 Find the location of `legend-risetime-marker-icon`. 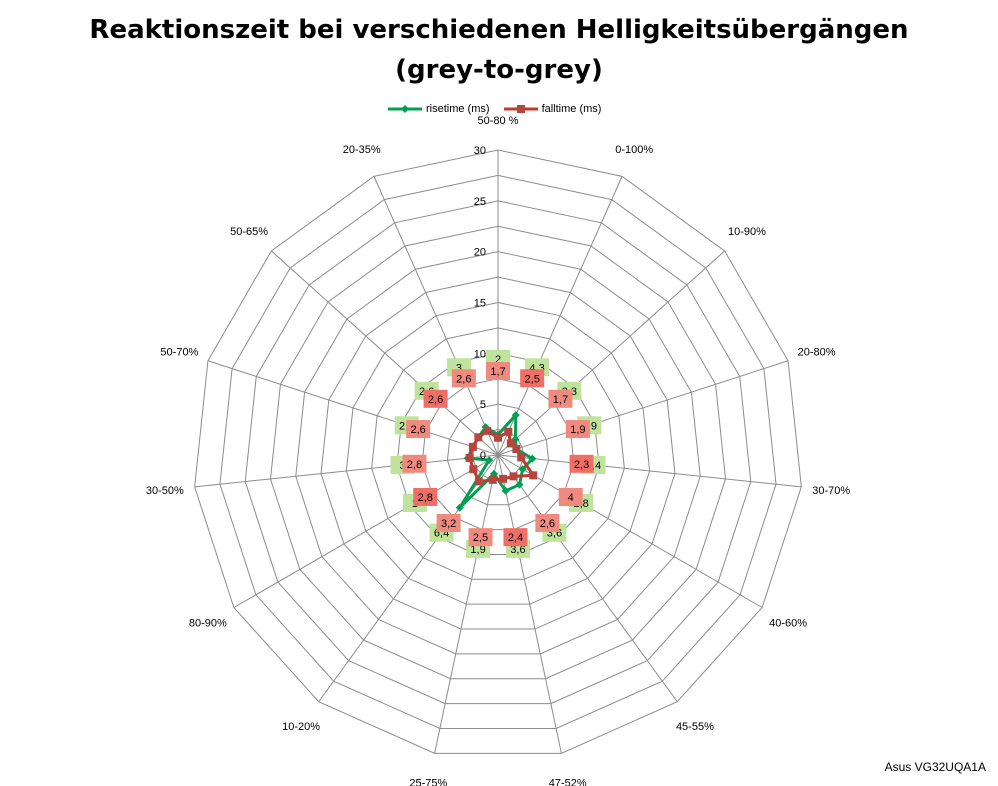

legend-risetime-marker-icon is located at coordinates (405, 109).